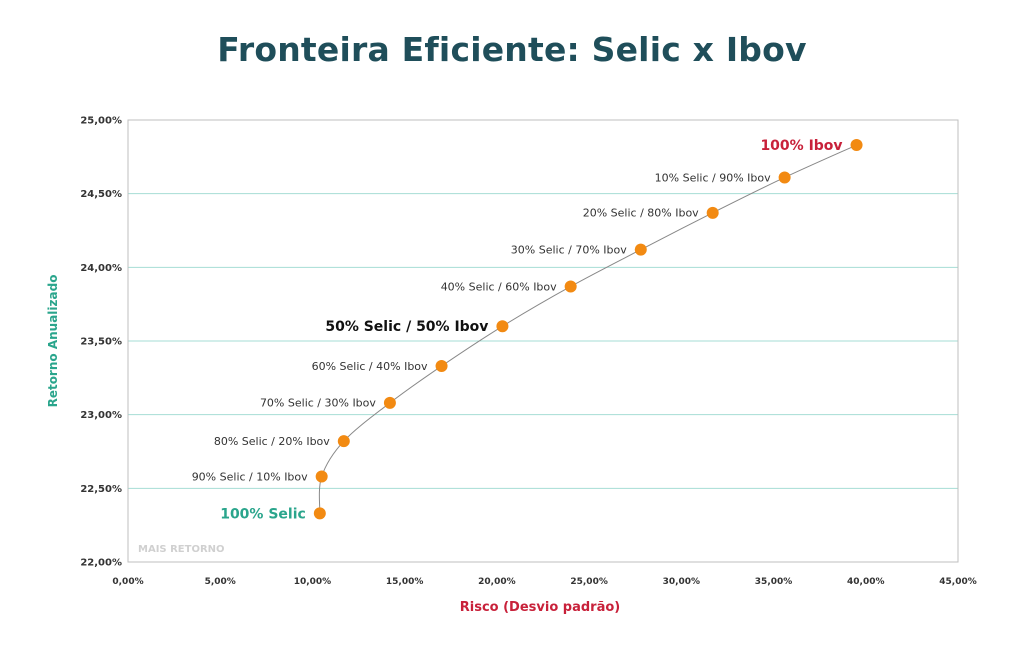  I want to click on x-tick-label: 40,00%, so click(866, 582).